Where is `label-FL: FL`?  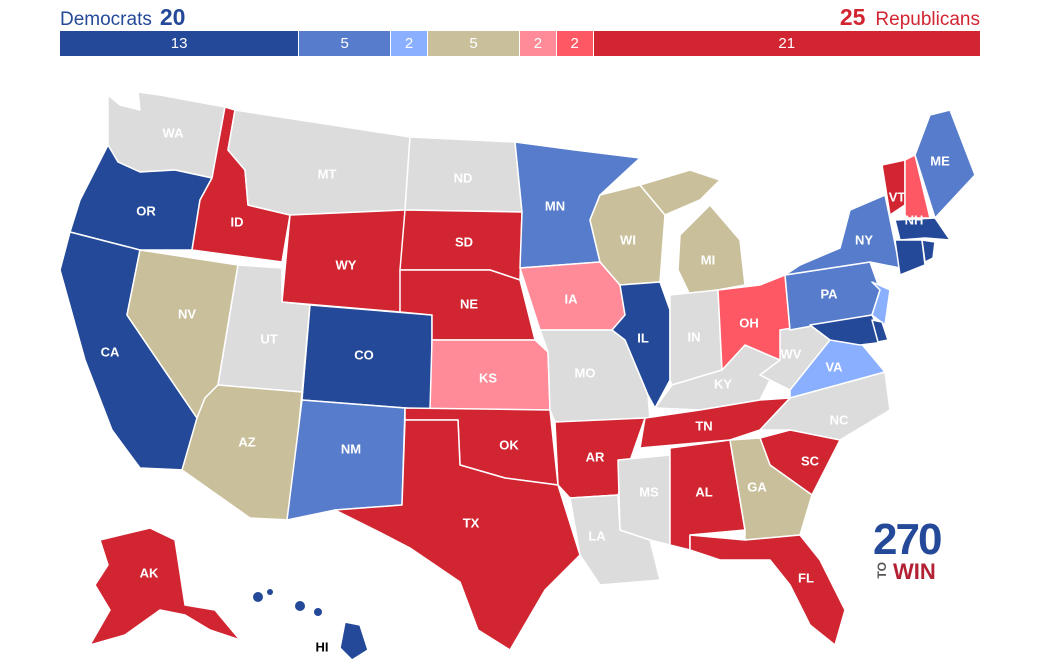
label-FL: FL is located at coordinates (806, 577).